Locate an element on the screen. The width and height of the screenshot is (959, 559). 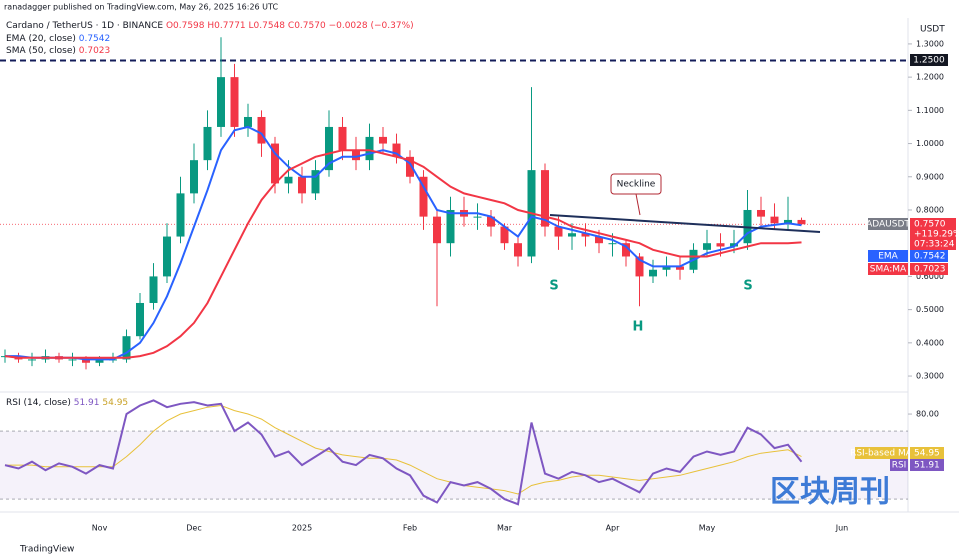
last-change: +119.29% is located at coordinates (936, 235).